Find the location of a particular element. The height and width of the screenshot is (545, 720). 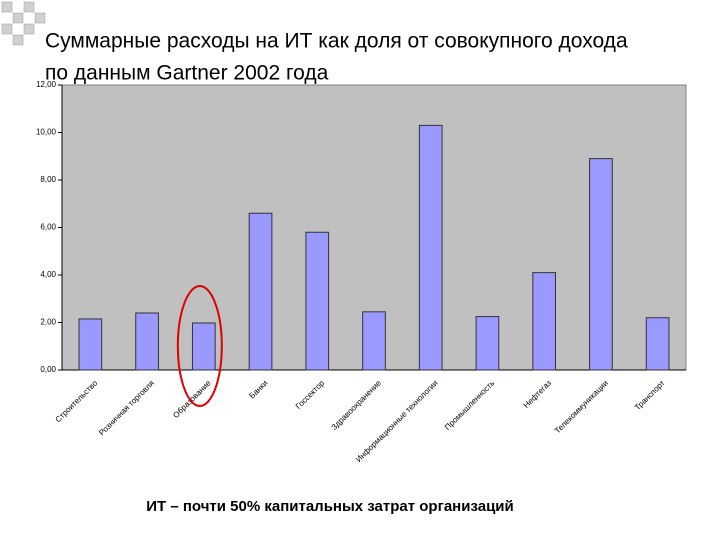

x-tick-label: Нефтегаз is located at coordinates (538, 394).